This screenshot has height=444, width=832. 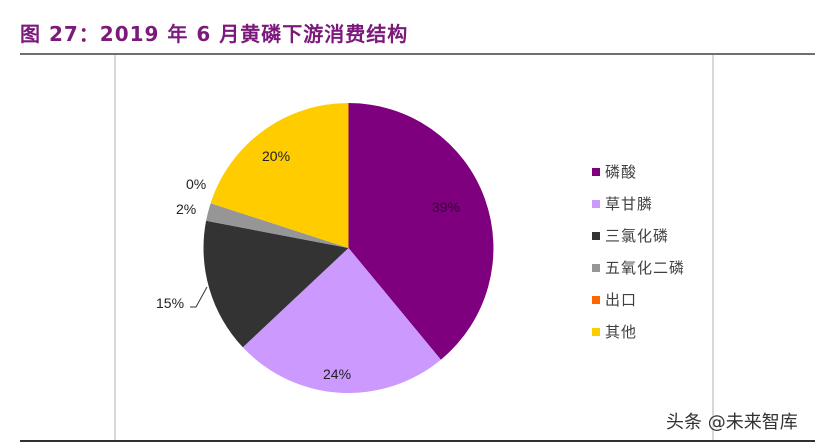 What do you see at coordinates (621, 172) in the screenshot?
I see `legend-label: 磷酸` at bounding box center [621, 172].